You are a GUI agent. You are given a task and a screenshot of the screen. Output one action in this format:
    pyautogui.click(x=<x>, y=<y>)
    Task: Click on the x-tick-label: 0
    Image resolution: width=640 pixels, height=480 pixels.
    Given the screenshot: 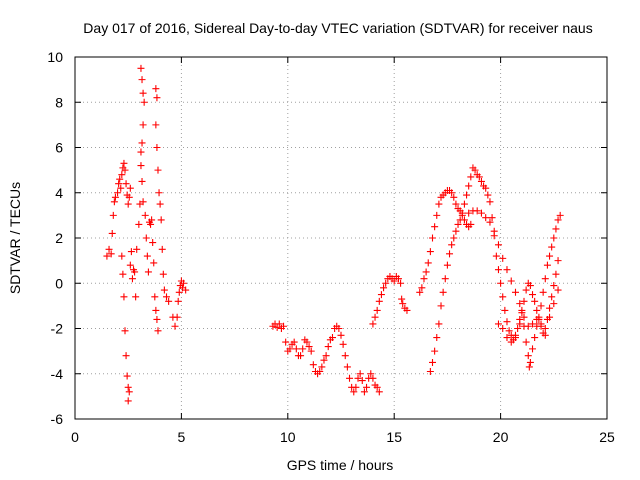 What is the action you would take?
    pyautogui.click(x=75, y=437)
    